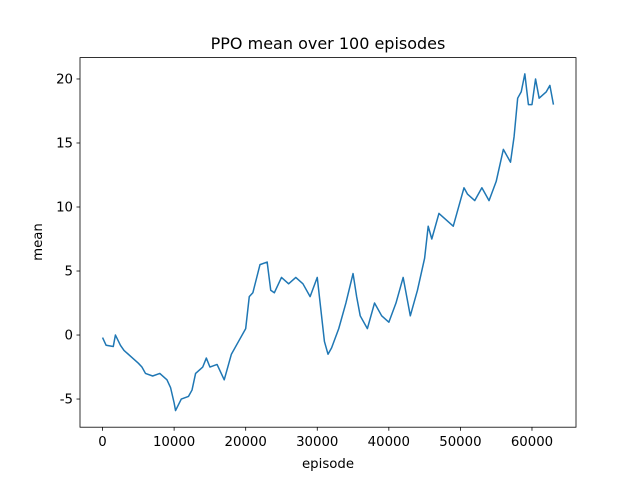 Image resolution: width=640 pixels, height=480 pixels. I want to click on x-tick-label: 20000, so click(246, 442).